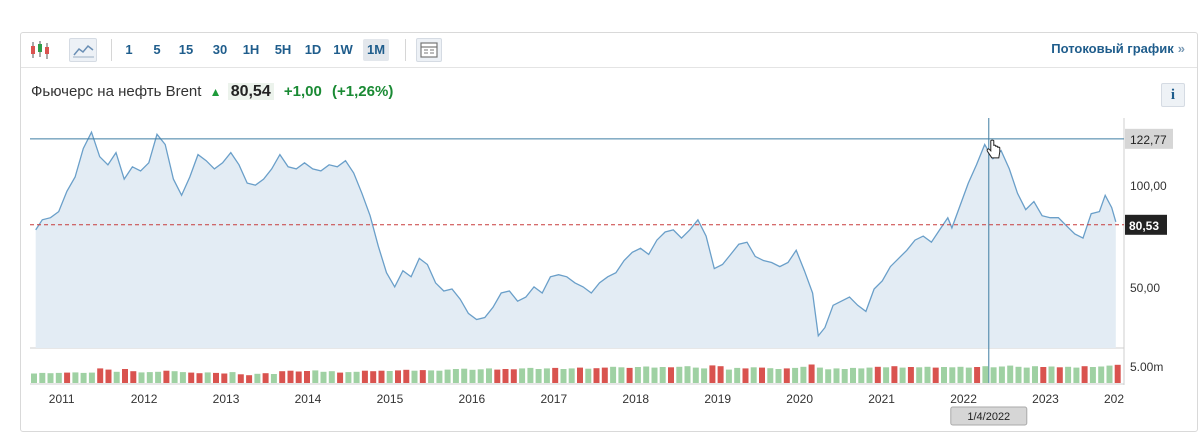 This screenshot has width=1200, height=438. Describe the element at coordinates (993, 149) in the screenshot. I see `hand-cursor-icon` at that location.